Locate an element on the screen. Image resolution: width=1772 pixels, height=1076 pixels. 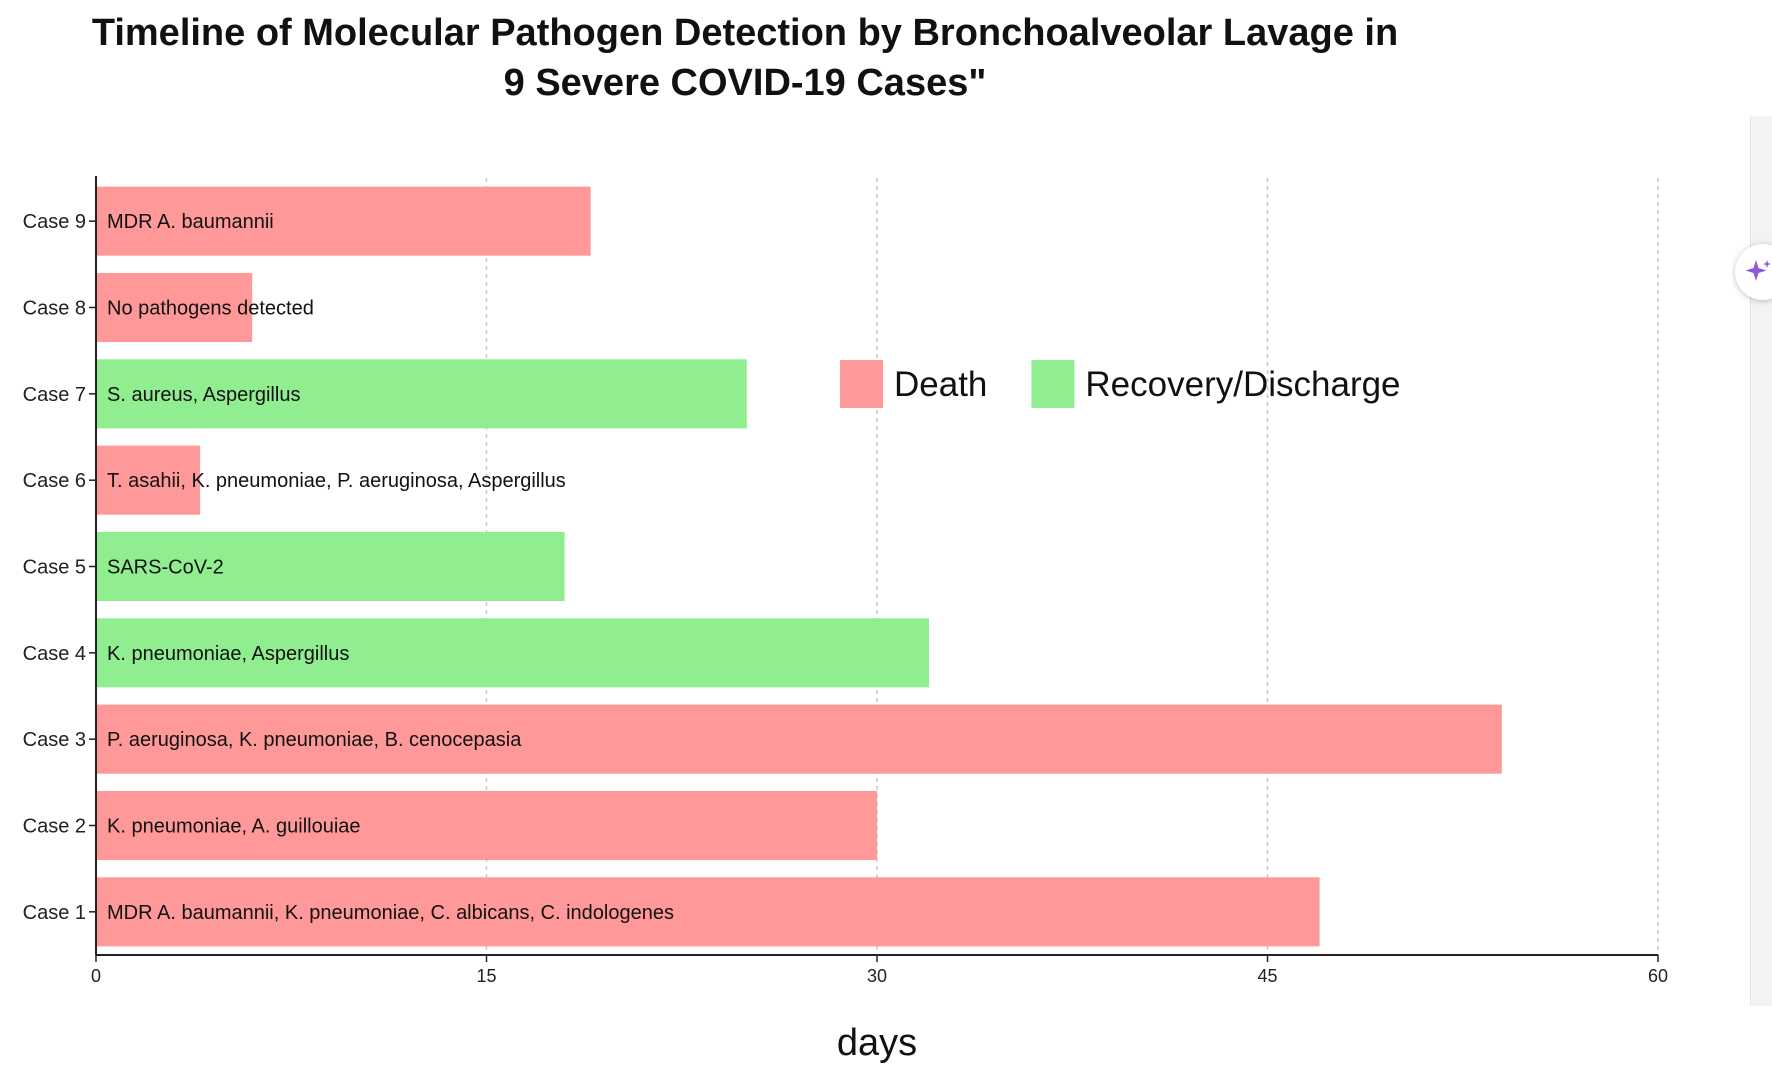
y-tick-label: Case 3 is located at coordinates (54, 740).